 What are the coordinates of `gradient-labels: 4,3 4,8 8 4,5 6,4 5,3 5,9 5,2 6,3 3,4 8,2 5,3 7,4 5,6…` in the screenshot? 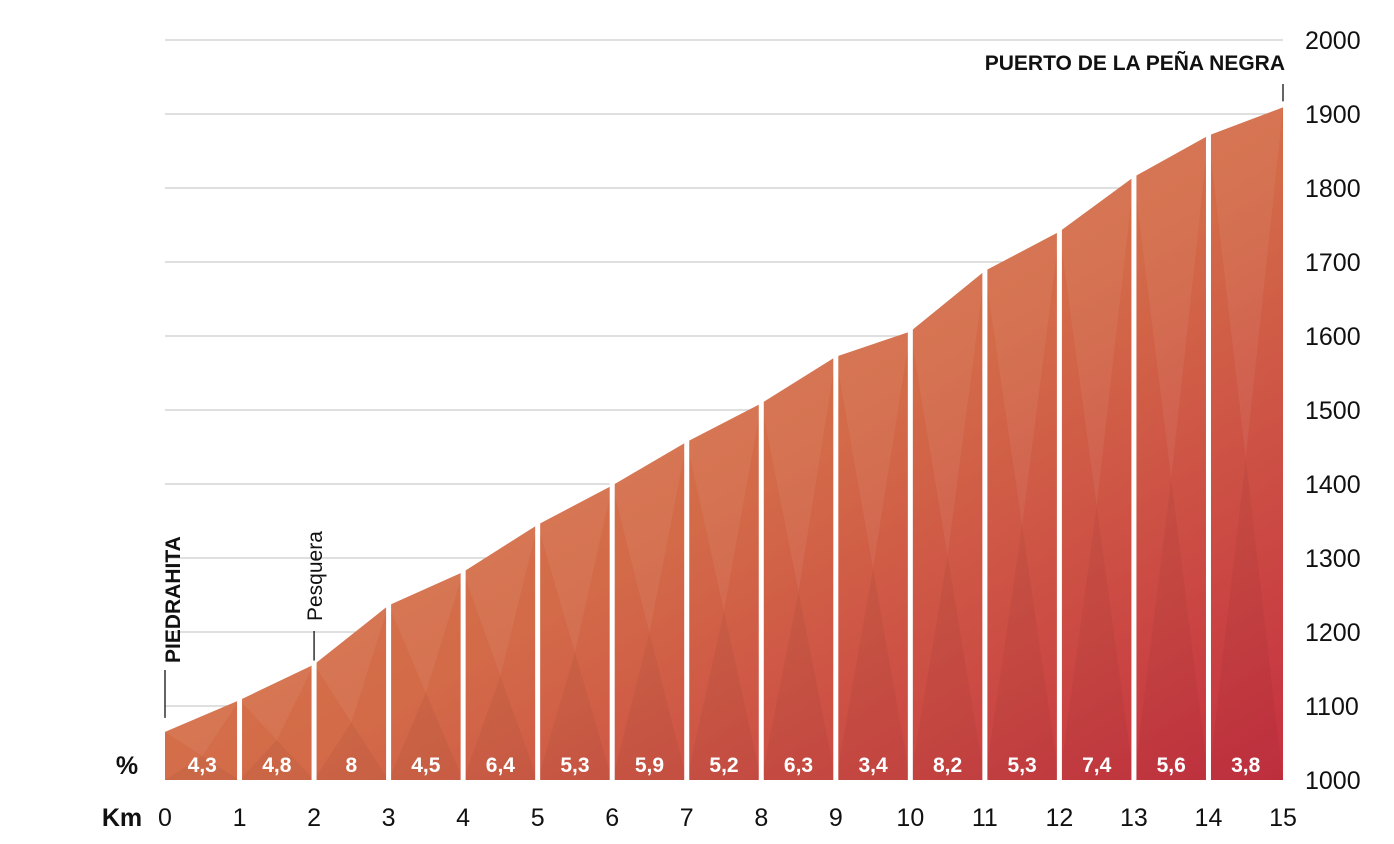 It's located at (724, 765).